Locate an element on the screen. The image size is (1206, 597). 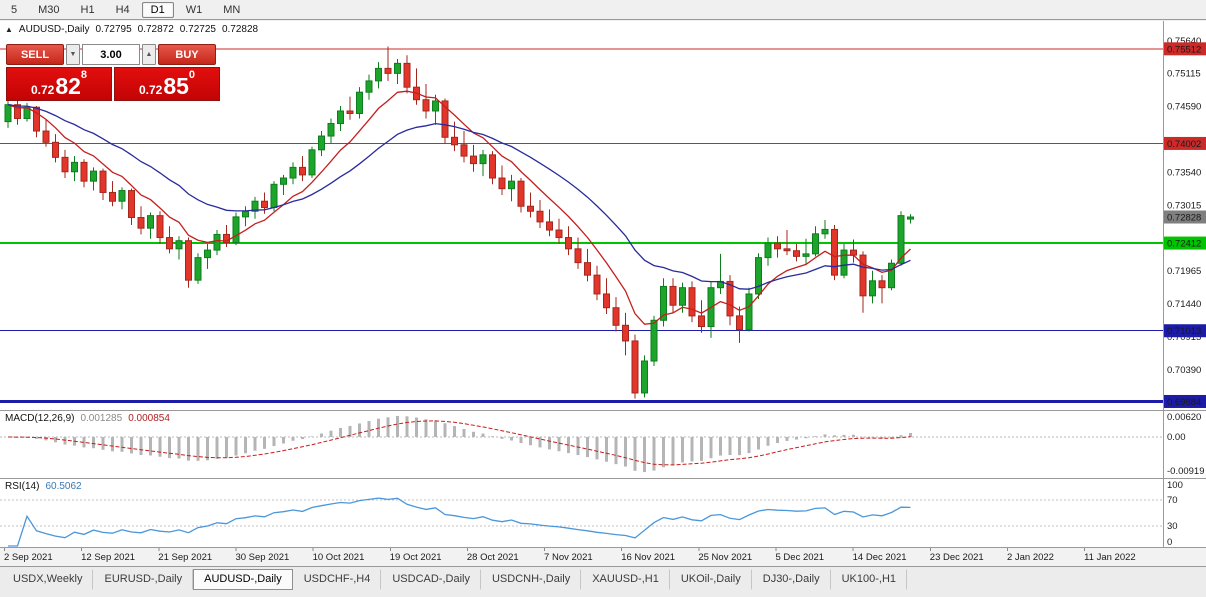
buy-price-display: 0.72 85 0 is located at coordinates (167, 84).